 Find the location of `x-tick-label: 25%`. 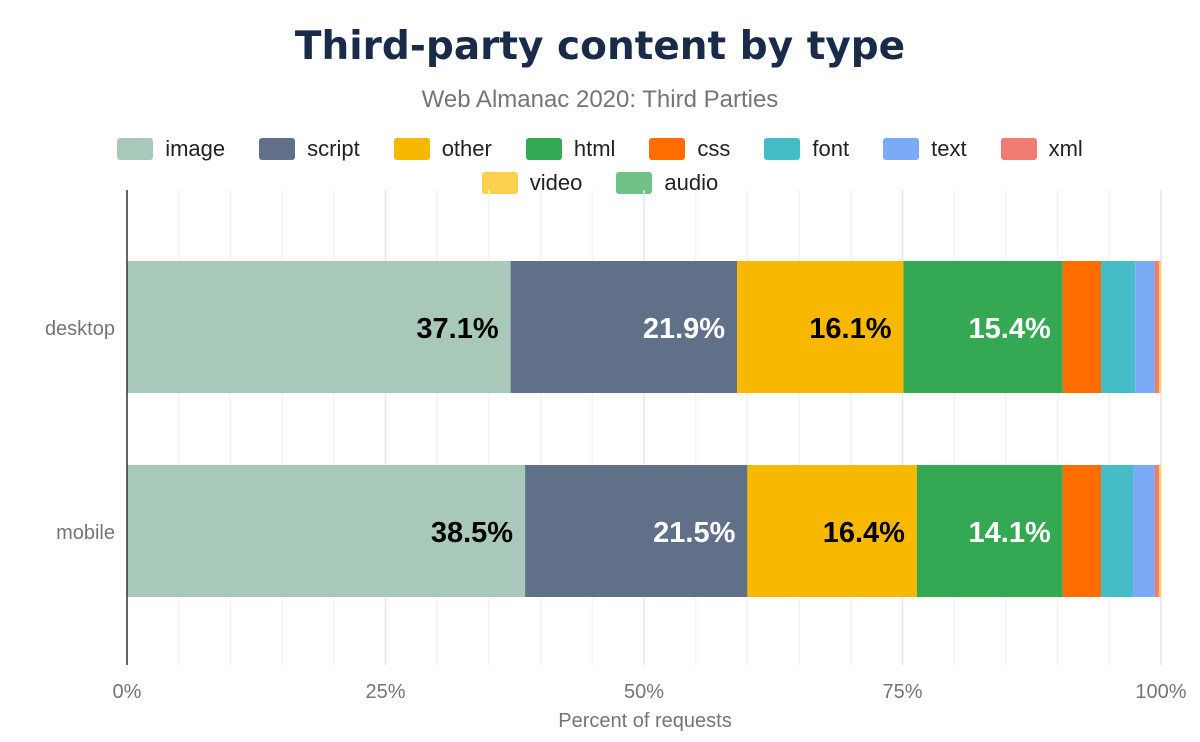

x-tick-label: 25% is located at coordinates (385, 692).